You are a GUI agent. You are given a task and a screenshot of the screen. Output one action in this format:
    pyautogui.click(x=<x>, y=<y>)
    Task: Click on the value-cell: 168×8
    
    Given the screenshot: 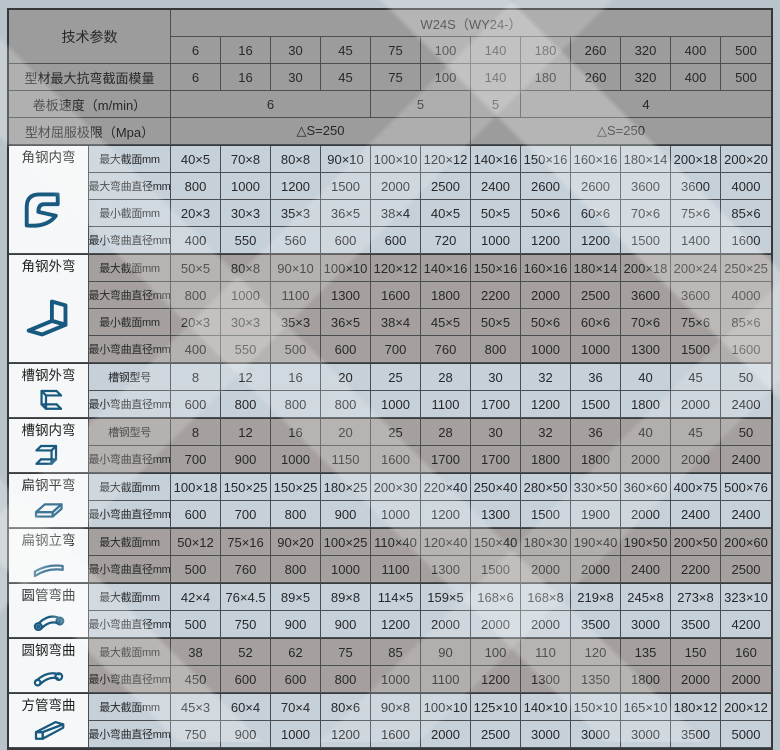 What is the action you would take?
    pyautogui.click(x=546, y=597)
    